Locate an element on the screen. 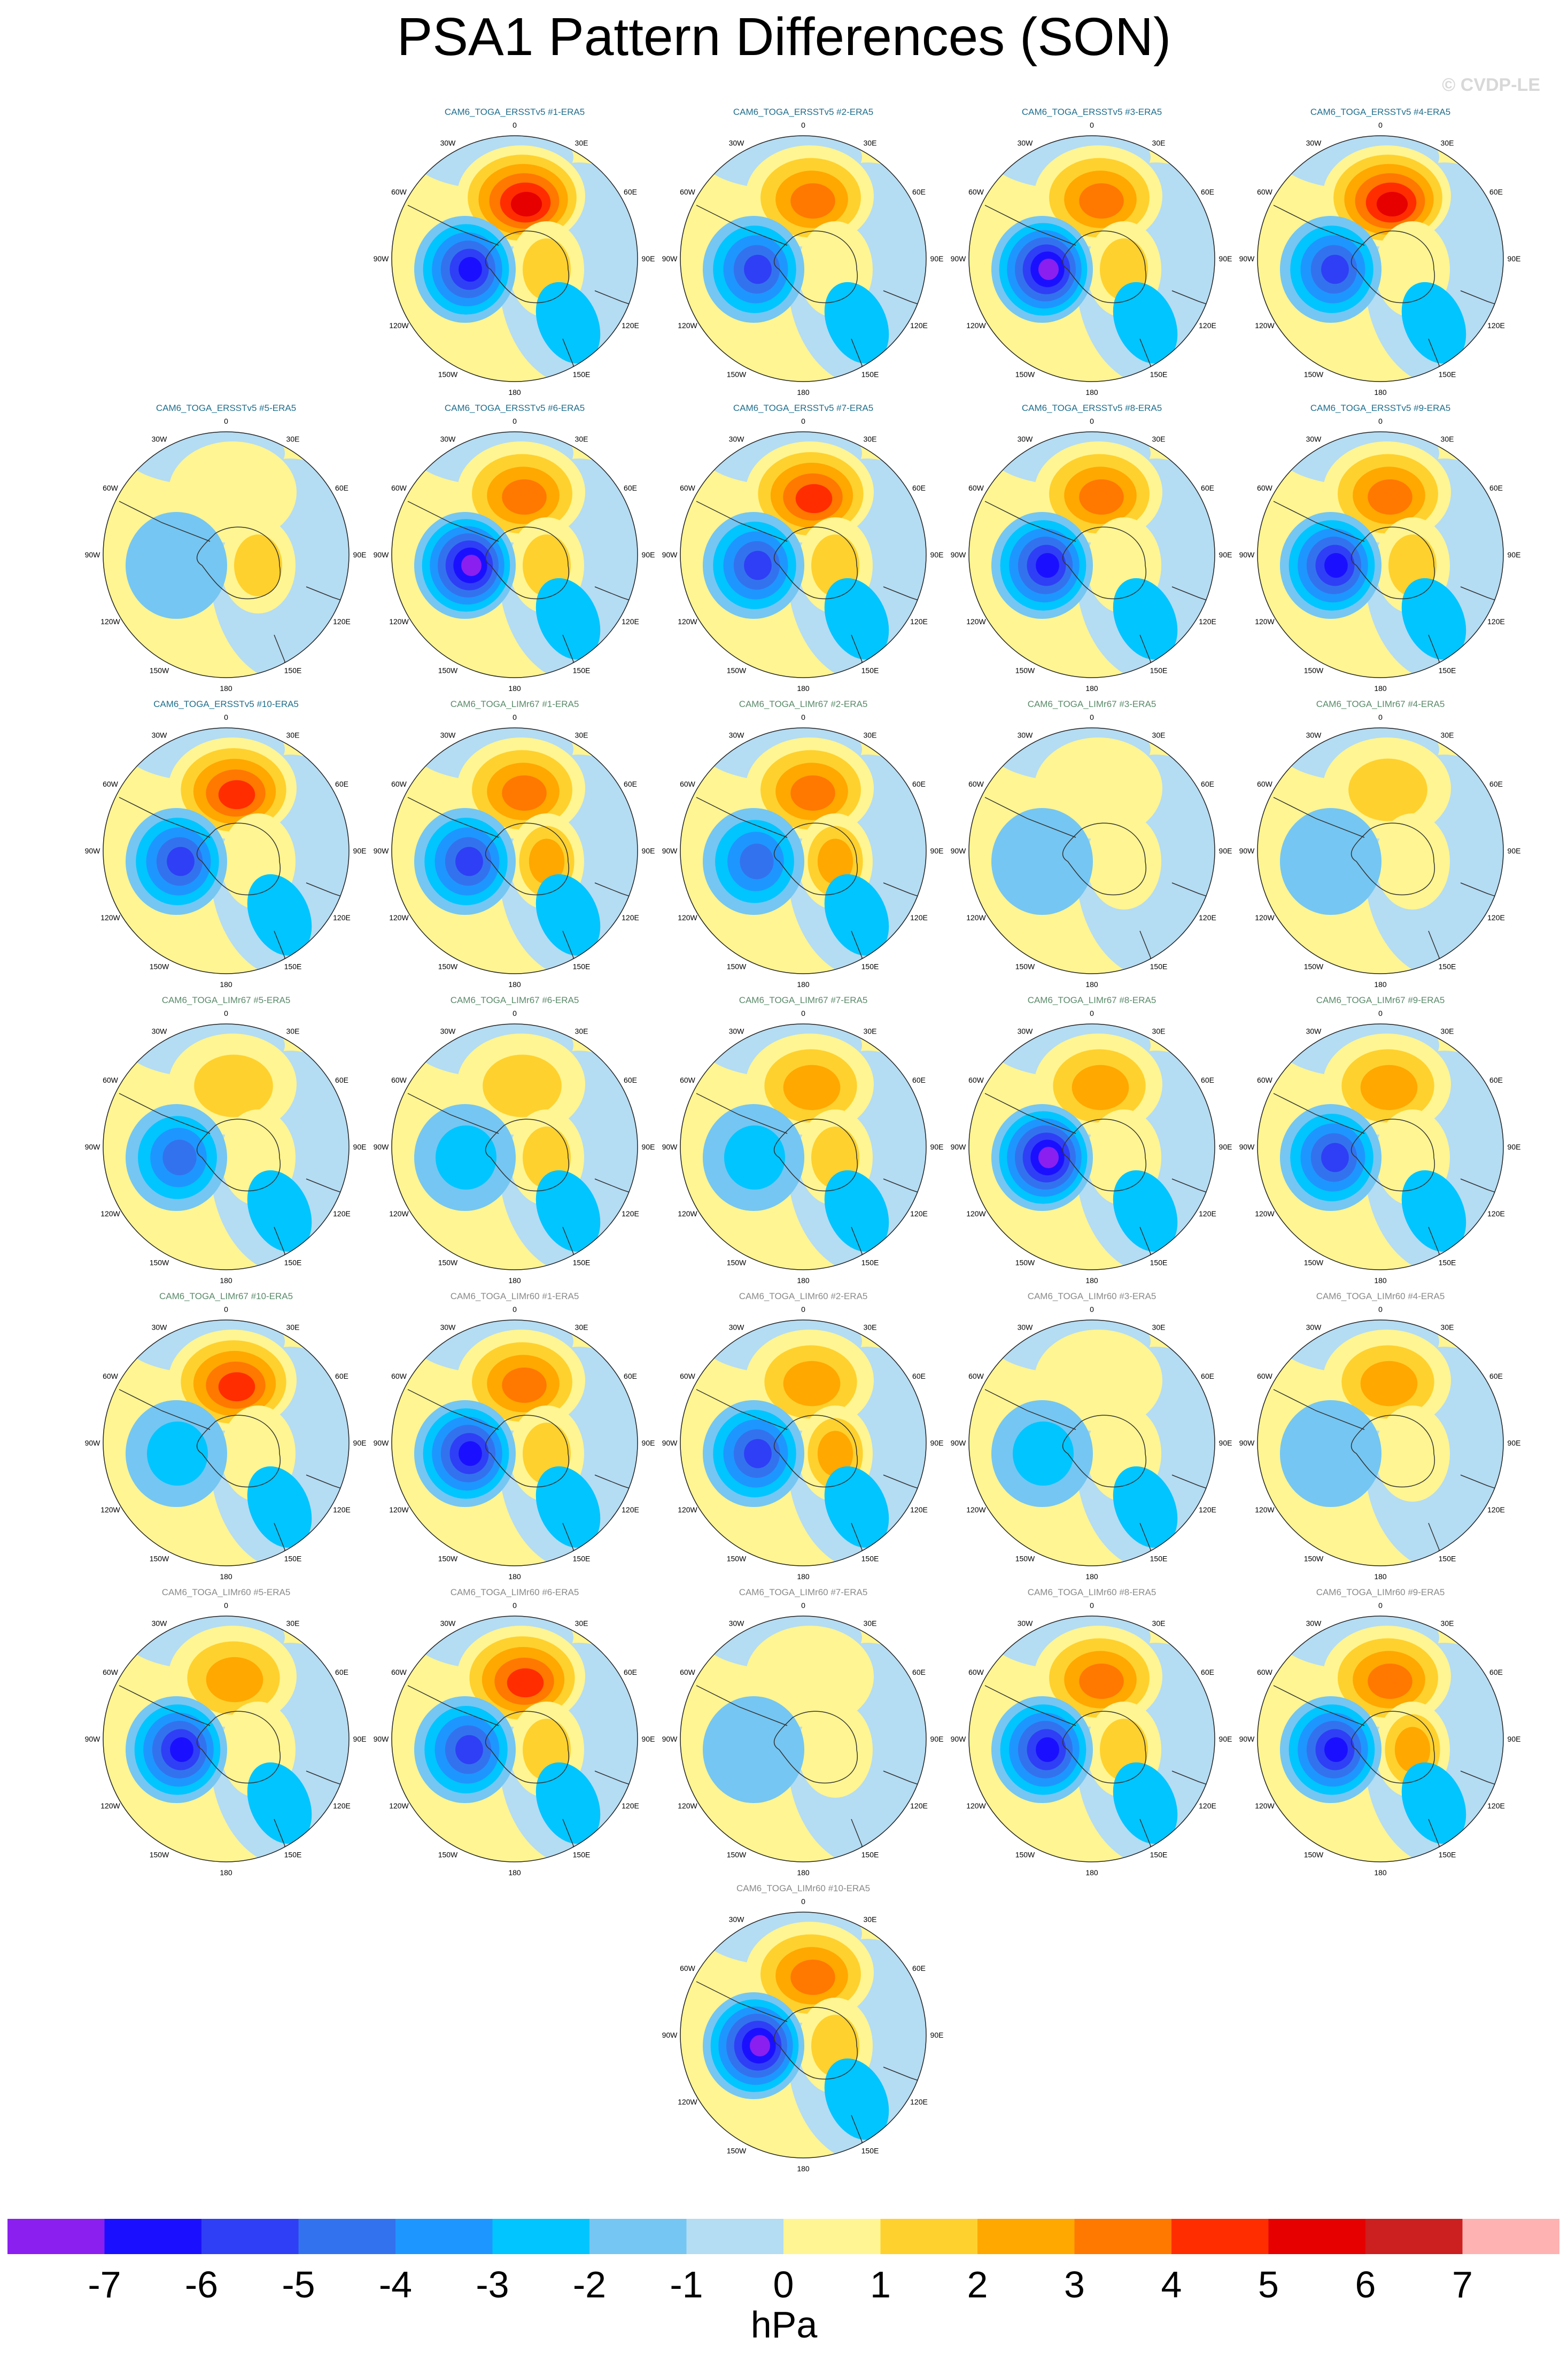  panel-title: CAM6_TOGA_ERSSTv5 #1-ERA5 is located at coordinates (514, 112).